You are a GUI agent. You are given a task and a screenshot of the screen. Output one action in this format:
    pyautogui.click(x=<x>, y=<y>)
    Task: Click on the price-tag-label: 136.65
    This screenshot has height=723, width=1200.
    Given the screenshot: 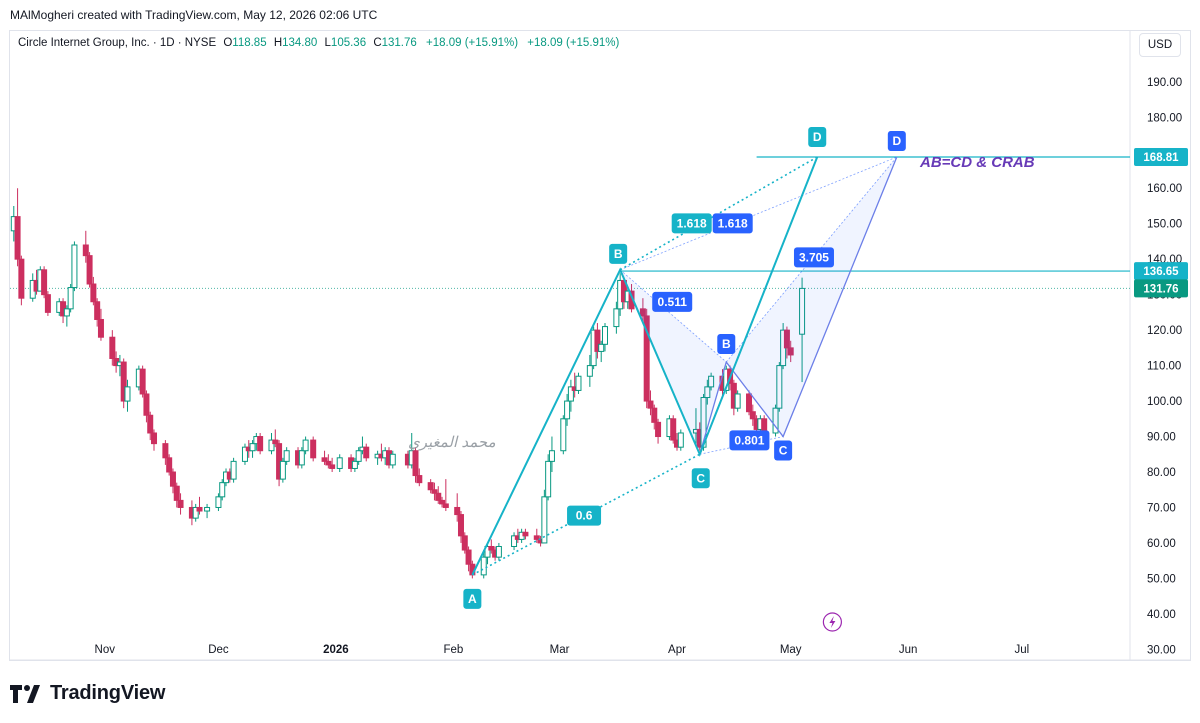 What is the action you would take?
    pyautogui.click(x=1161, y=272)
    